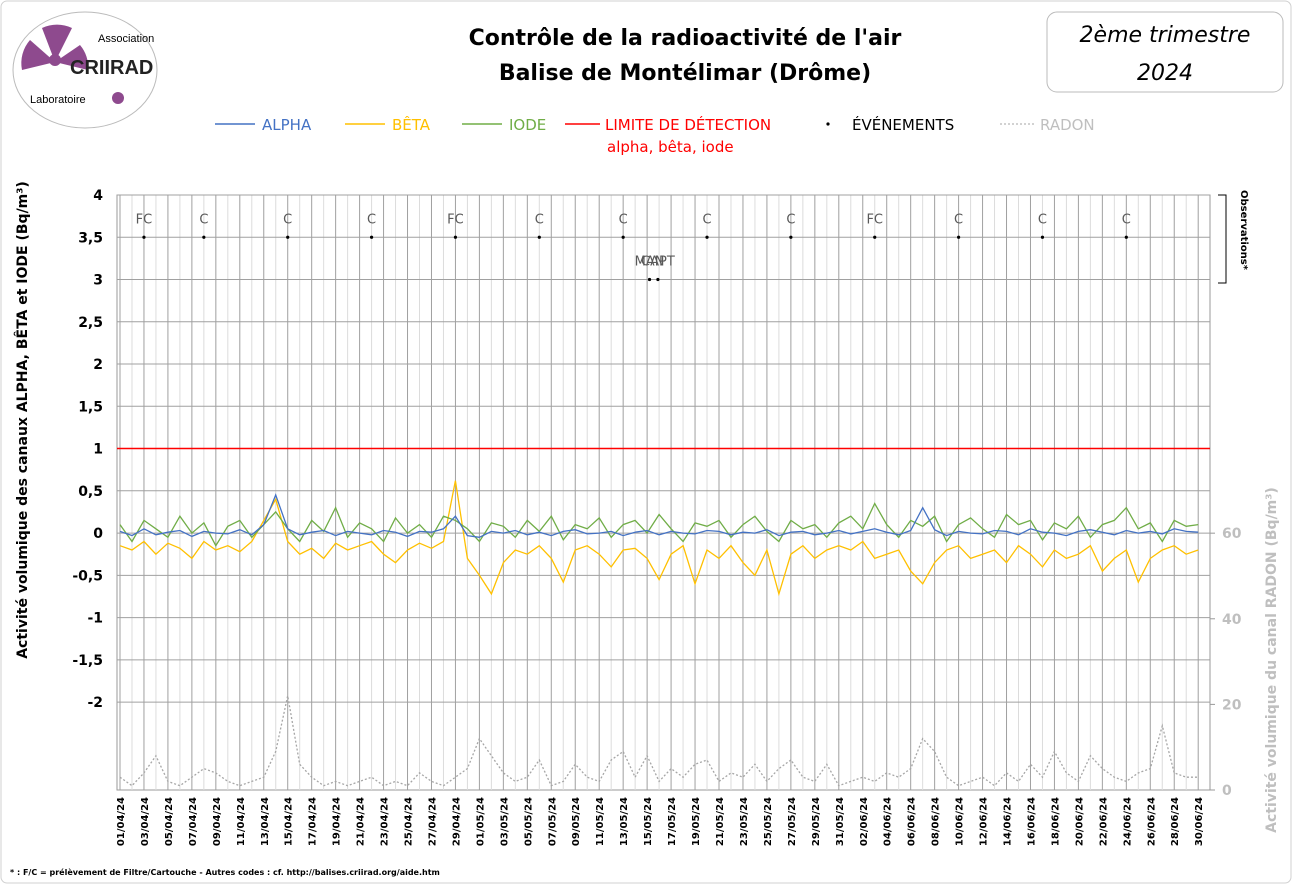 The image size is (1293, 889). Describe the element at coordinates (936, 821) in the screenshot. I see `x-tick-label: 08/06/24` at that location.